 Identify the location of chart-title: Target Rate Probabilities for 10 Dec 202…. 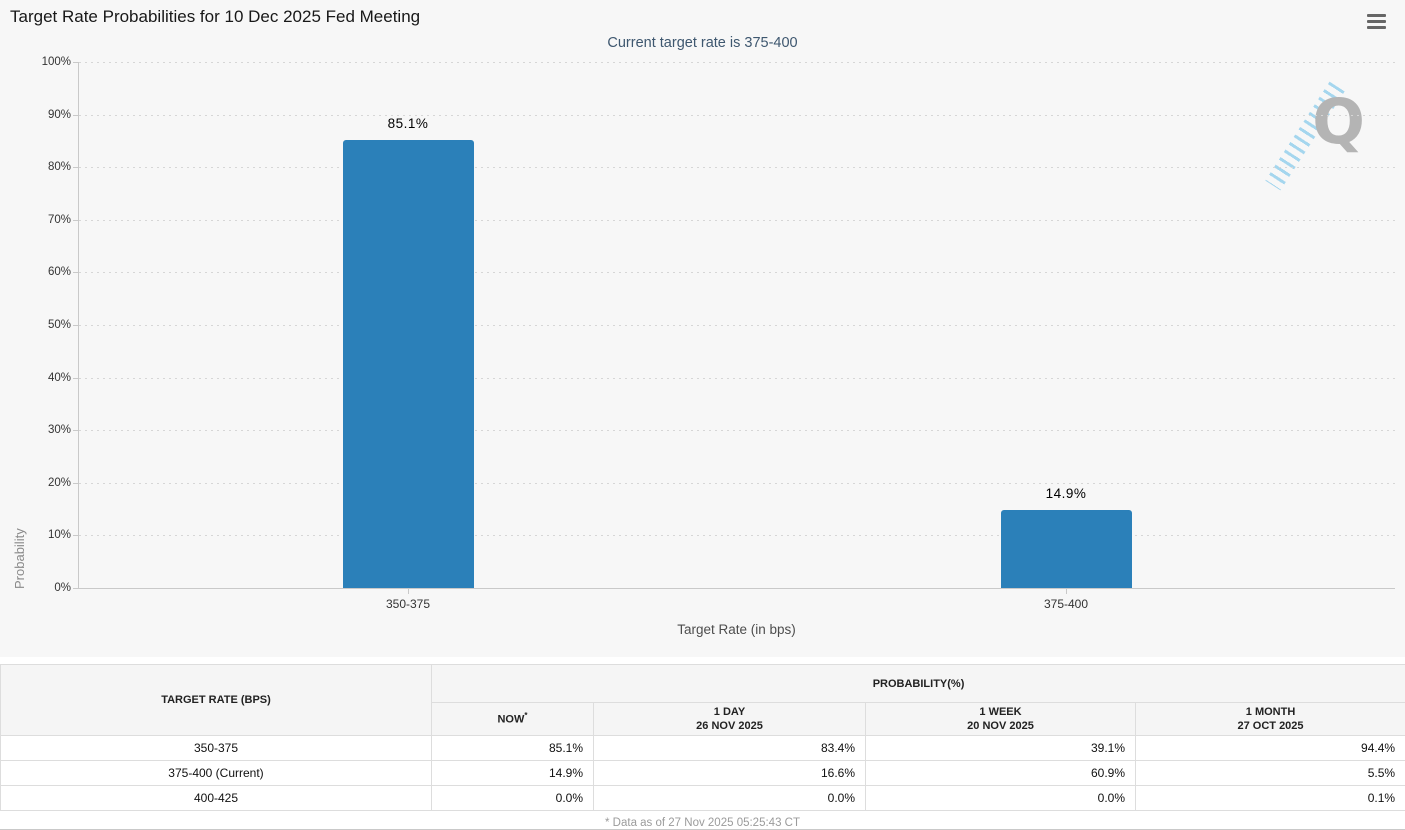
(215, 16).